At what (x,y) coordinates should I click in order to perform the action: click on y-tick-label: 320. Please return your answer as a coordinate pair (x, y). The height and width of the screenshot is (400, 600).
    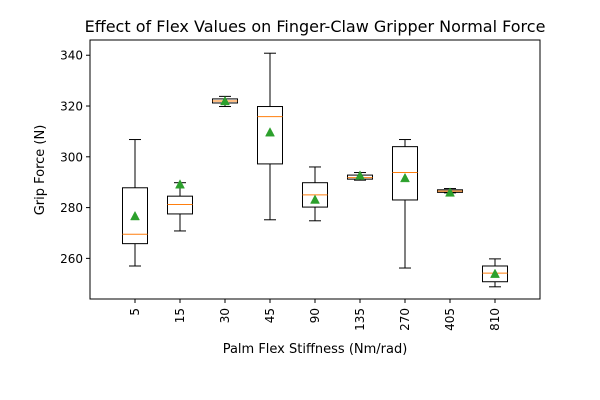
    Looking at the image, I should click on (71, 107).